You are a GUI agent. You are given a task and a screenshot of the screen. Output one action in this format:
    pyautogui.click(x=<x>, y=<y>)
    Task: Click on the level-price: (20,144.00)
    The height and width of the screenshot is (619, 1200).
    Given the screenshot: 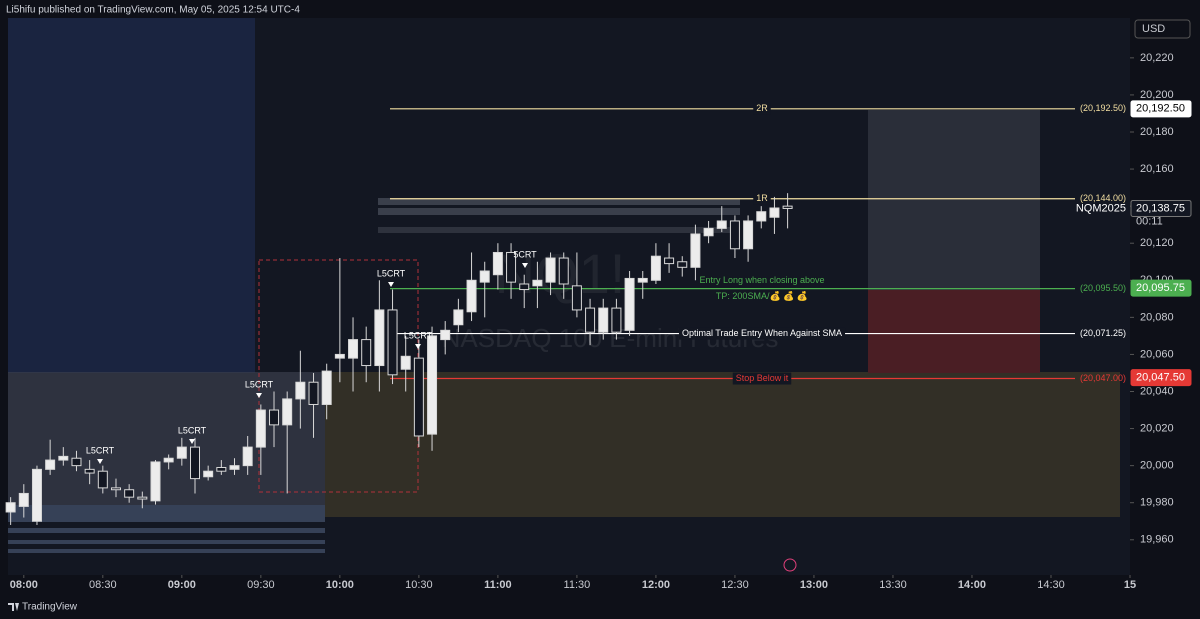 What is the action you would take?
    pyautogui.click(x=1103, y=198)
    